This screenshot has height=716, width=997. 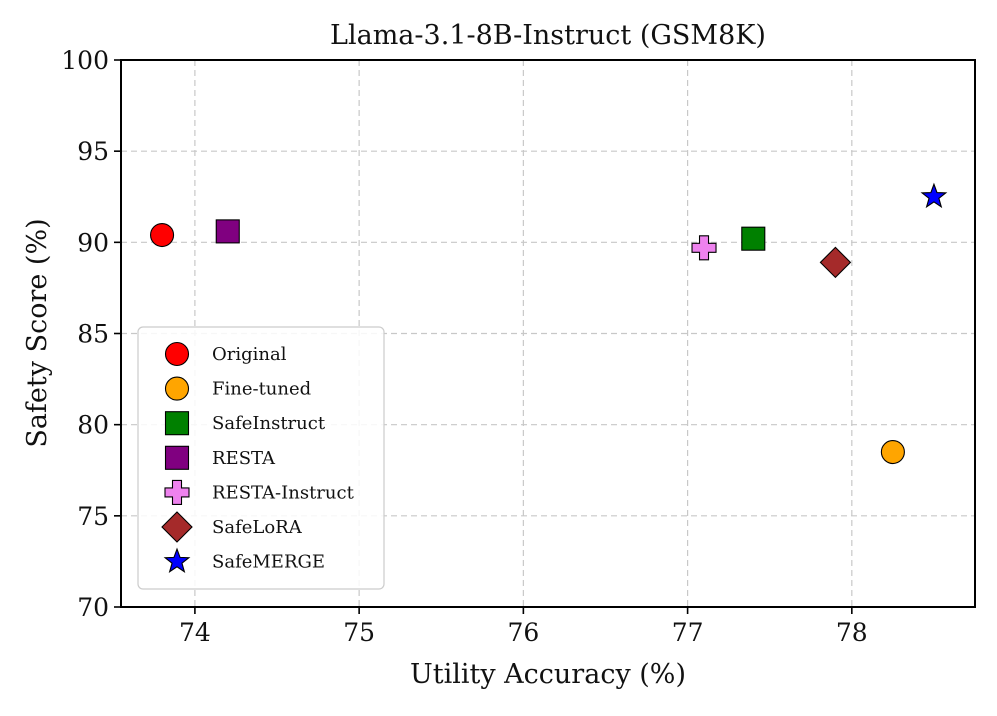 I want to click on marker-safeinstruct, so click(x=753, y=238).